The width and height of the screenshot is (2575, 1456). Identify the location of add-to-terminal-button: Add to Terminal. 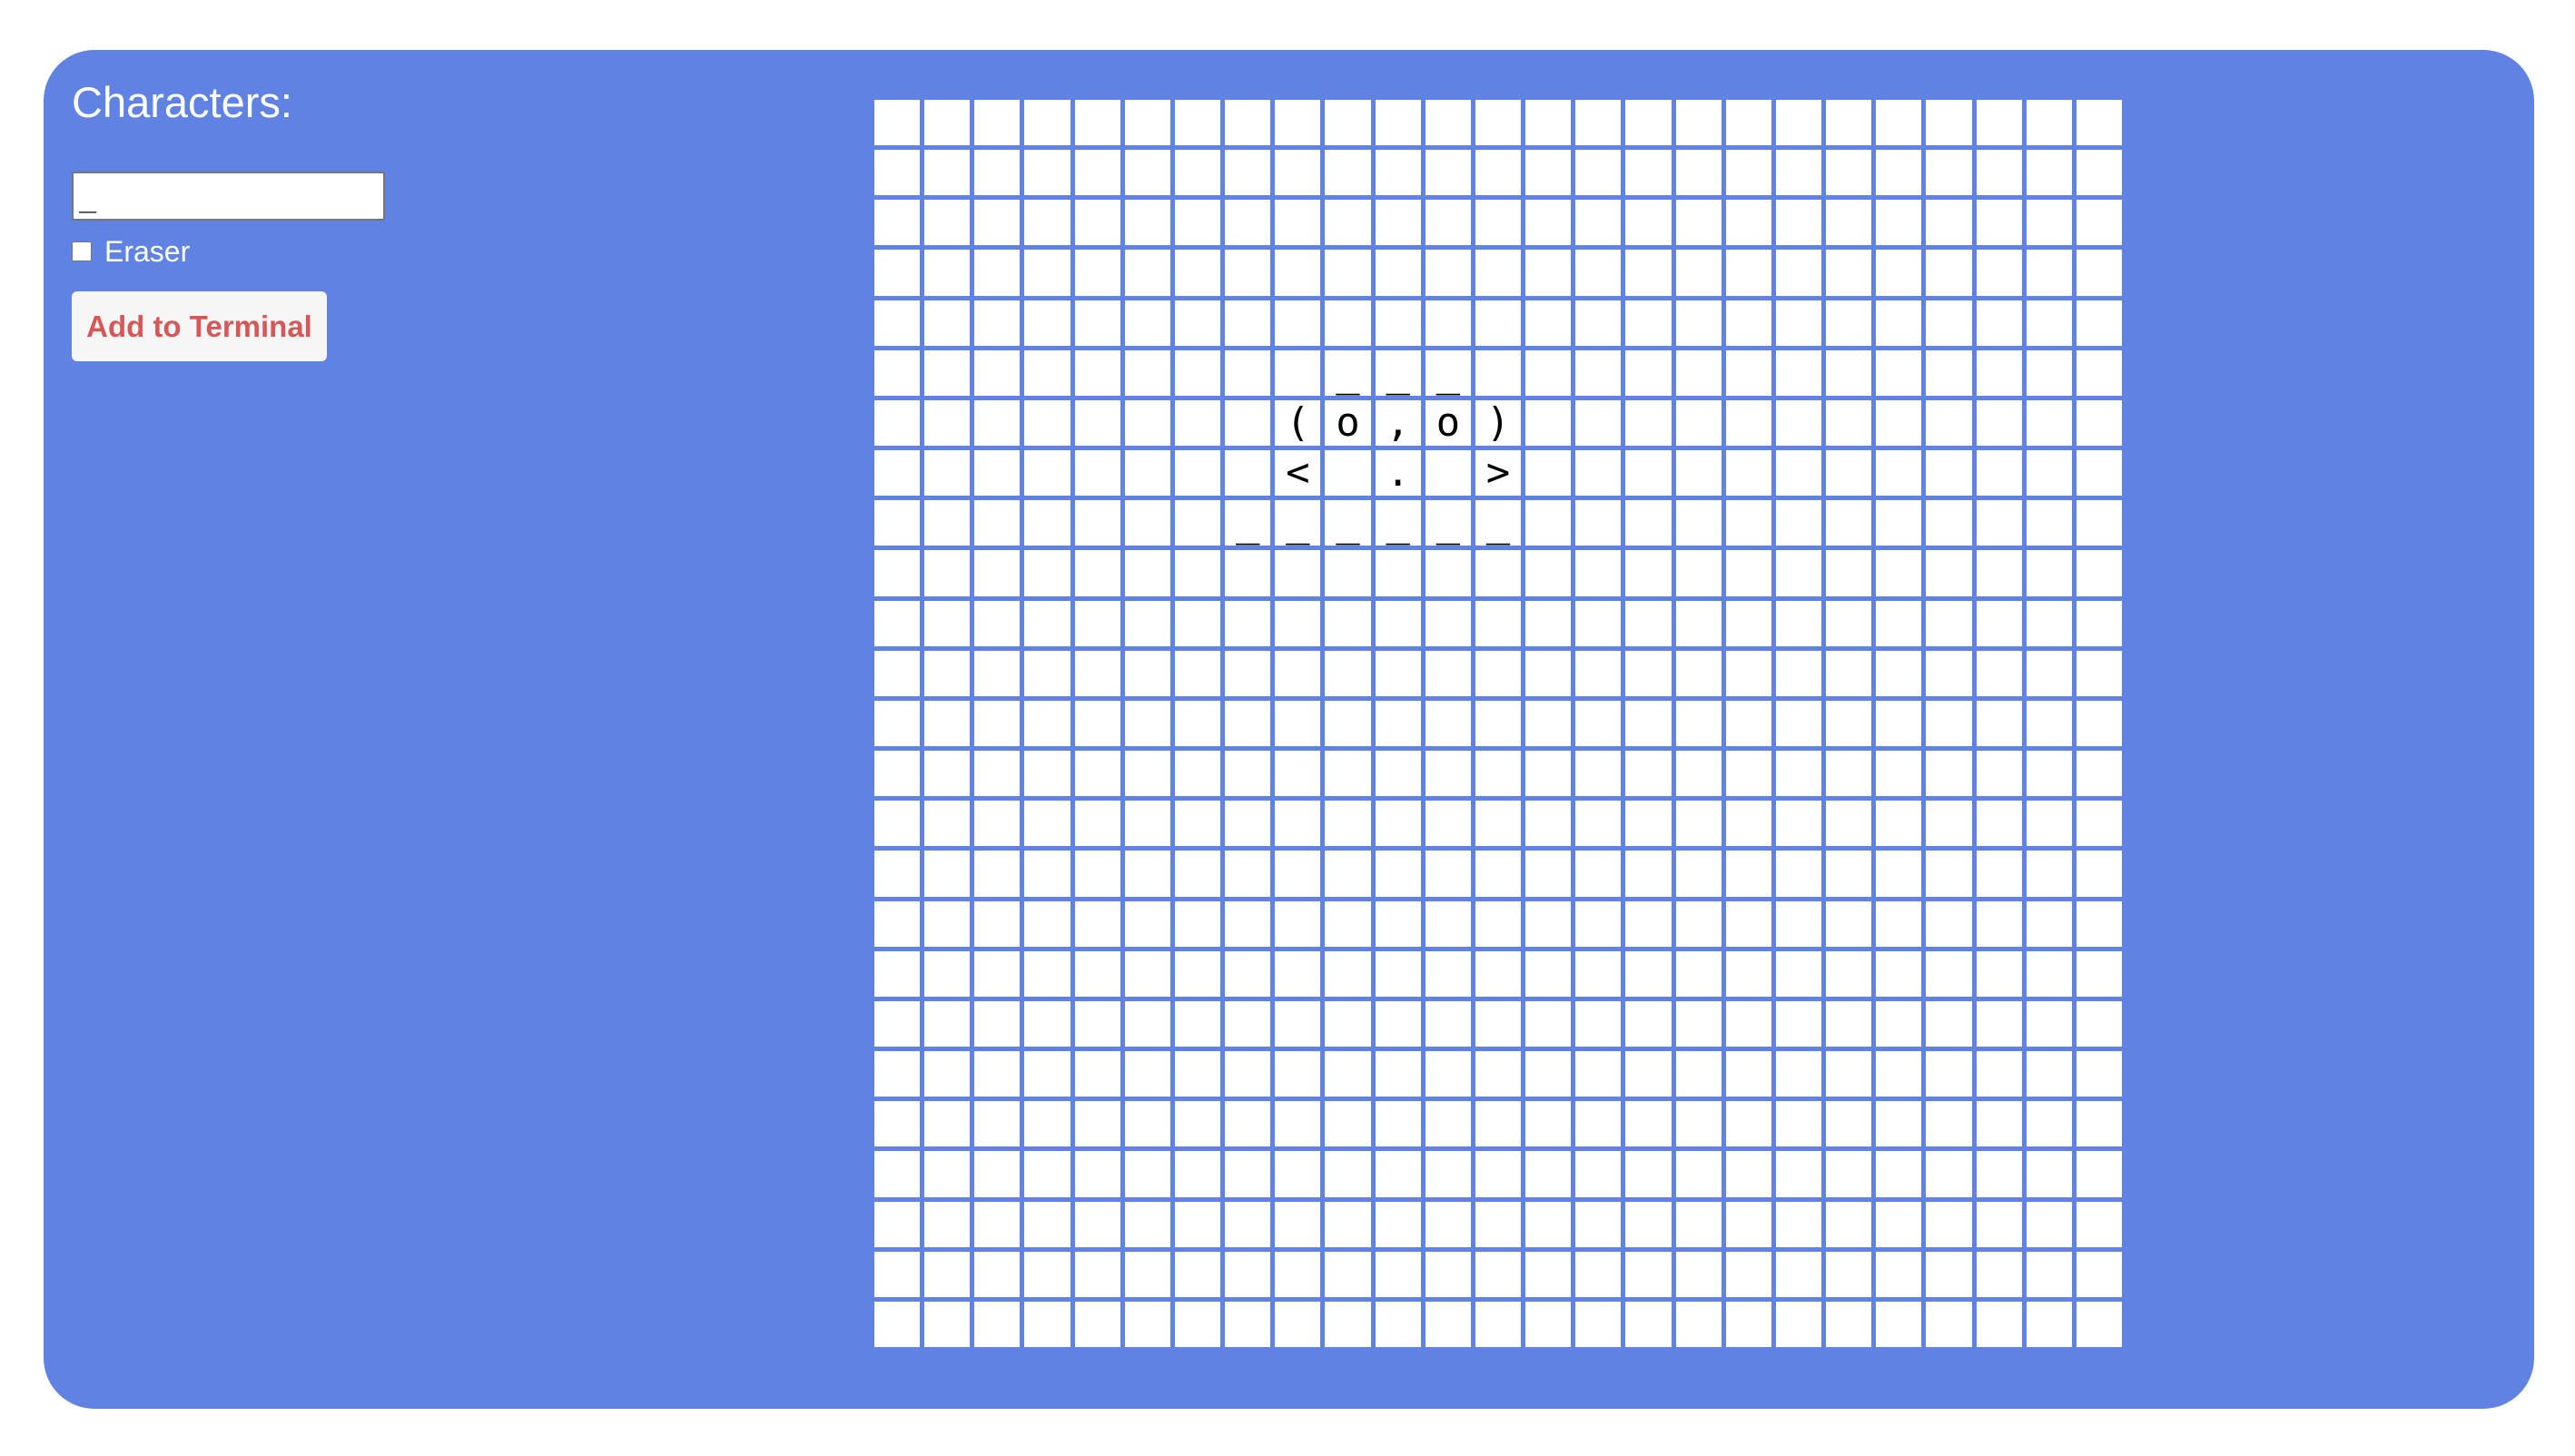
(199, 326).